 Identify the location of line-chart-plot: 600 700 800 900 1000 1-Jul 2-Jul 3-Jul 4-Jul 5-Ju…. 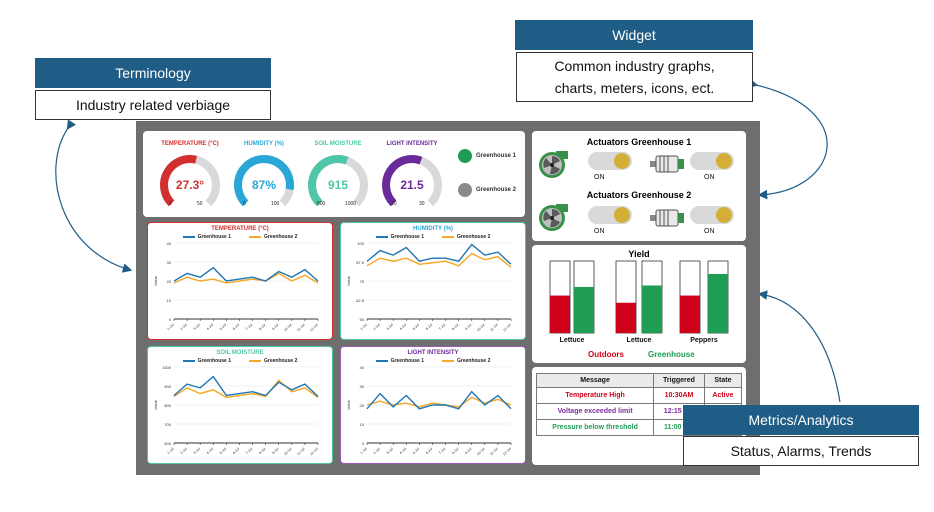
(236, 410).